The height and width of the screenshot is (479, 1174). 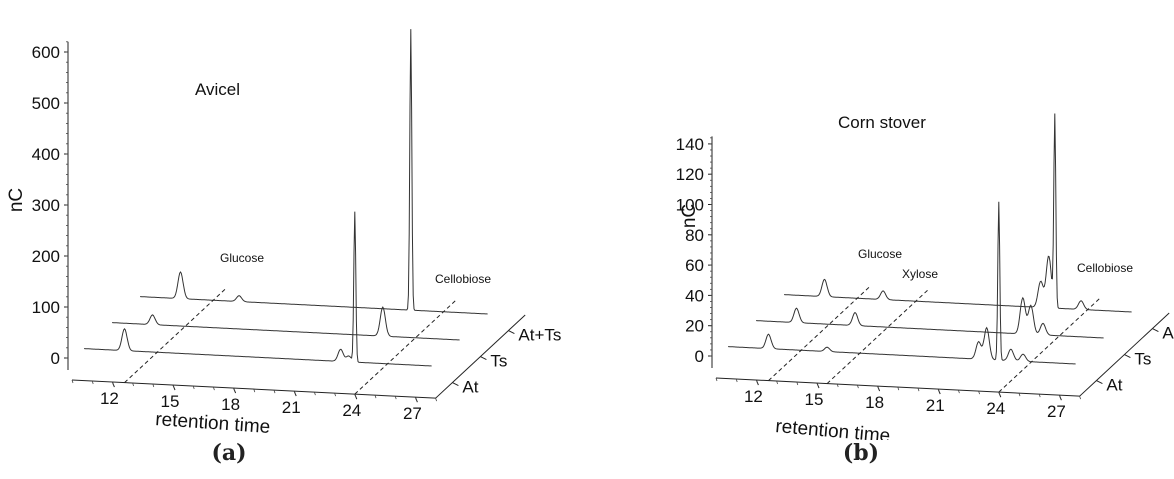 I want to click on y-tick-label: 600, so click(x=46, y=52).